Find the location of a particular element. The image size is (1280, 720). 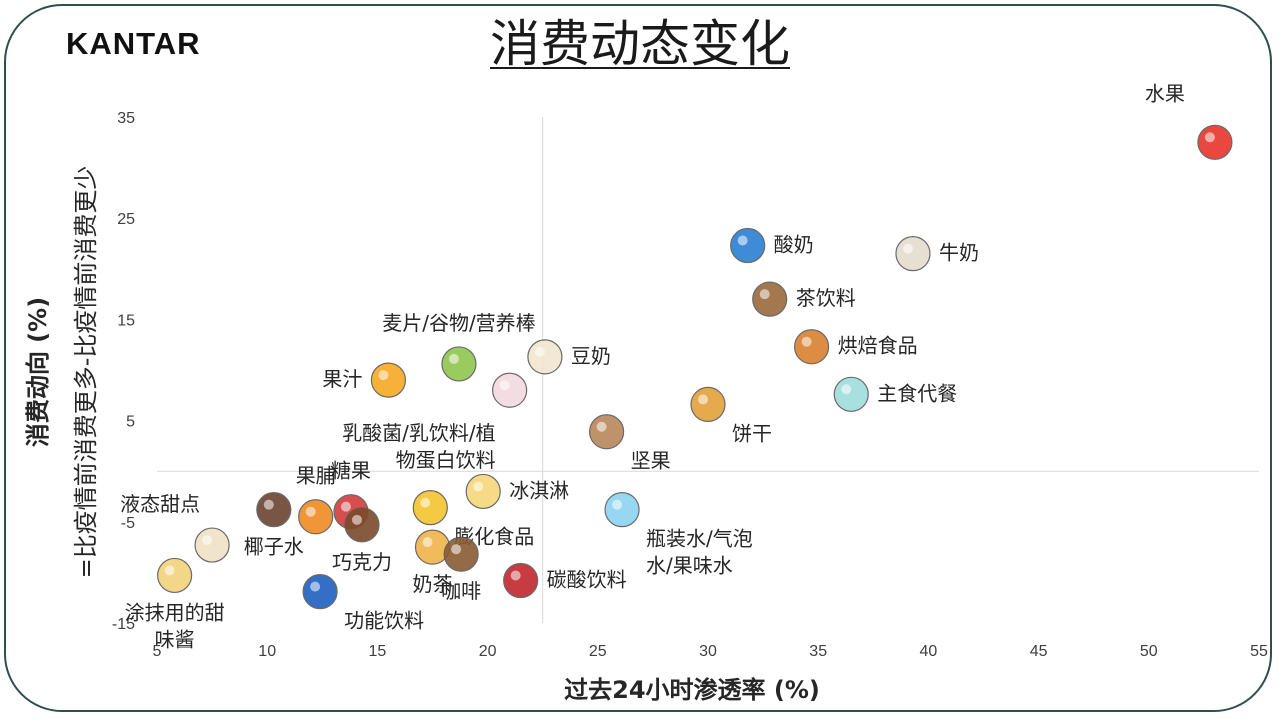

baked-goods-icon is located at coordinates (811, 347).